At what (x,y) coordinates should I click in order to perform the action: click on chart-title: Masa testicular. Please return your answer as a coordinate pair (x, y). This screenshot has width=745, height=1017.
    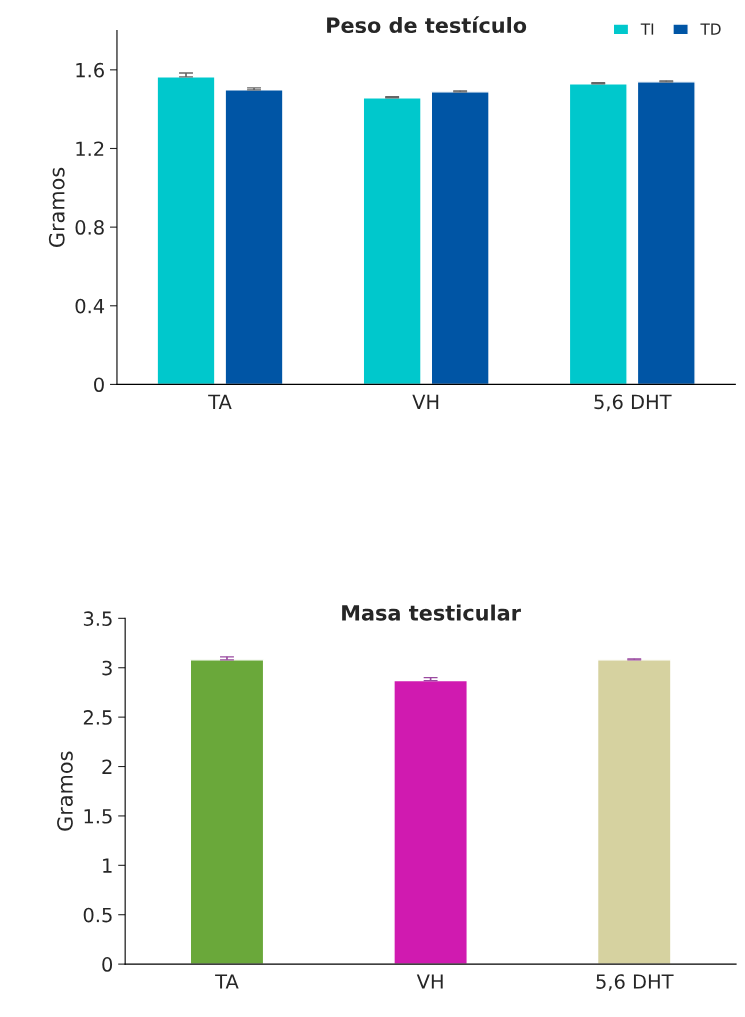
    Looking at the image, I should click on (431, 612).